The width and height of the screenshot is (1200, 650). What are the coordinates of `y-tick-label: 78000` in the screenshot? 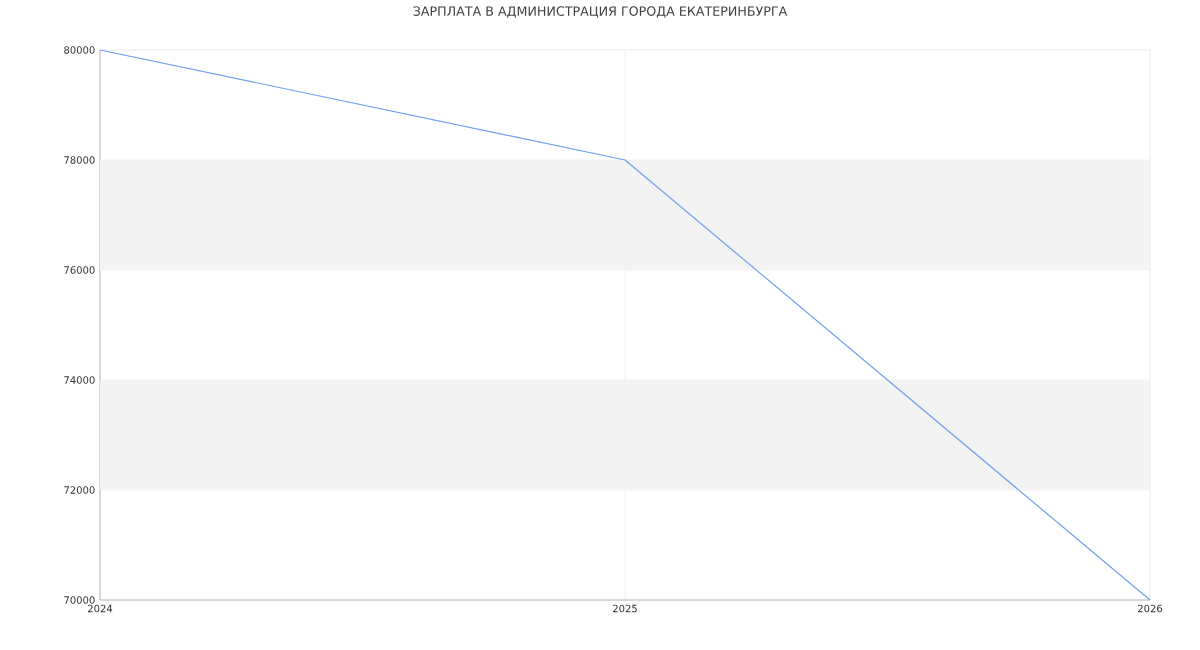 It's located at (79, 160).